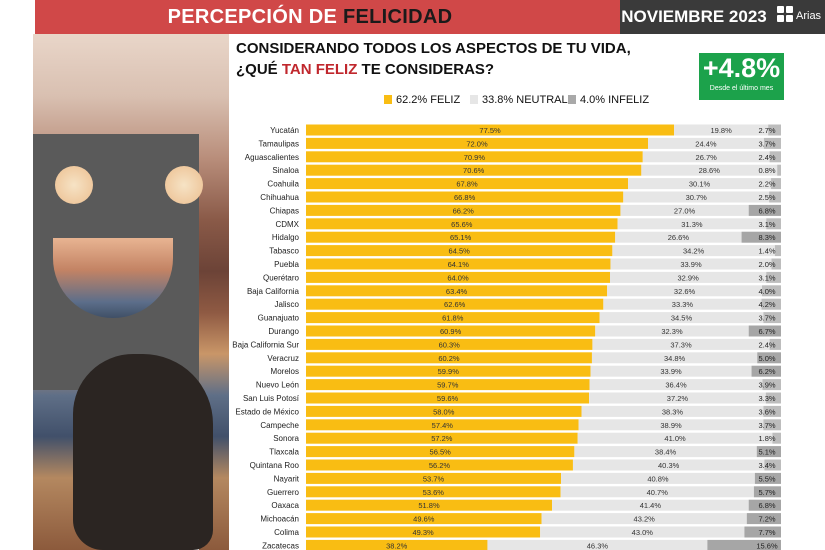  I want to click on category-label: CDMX, so click(287, 224).